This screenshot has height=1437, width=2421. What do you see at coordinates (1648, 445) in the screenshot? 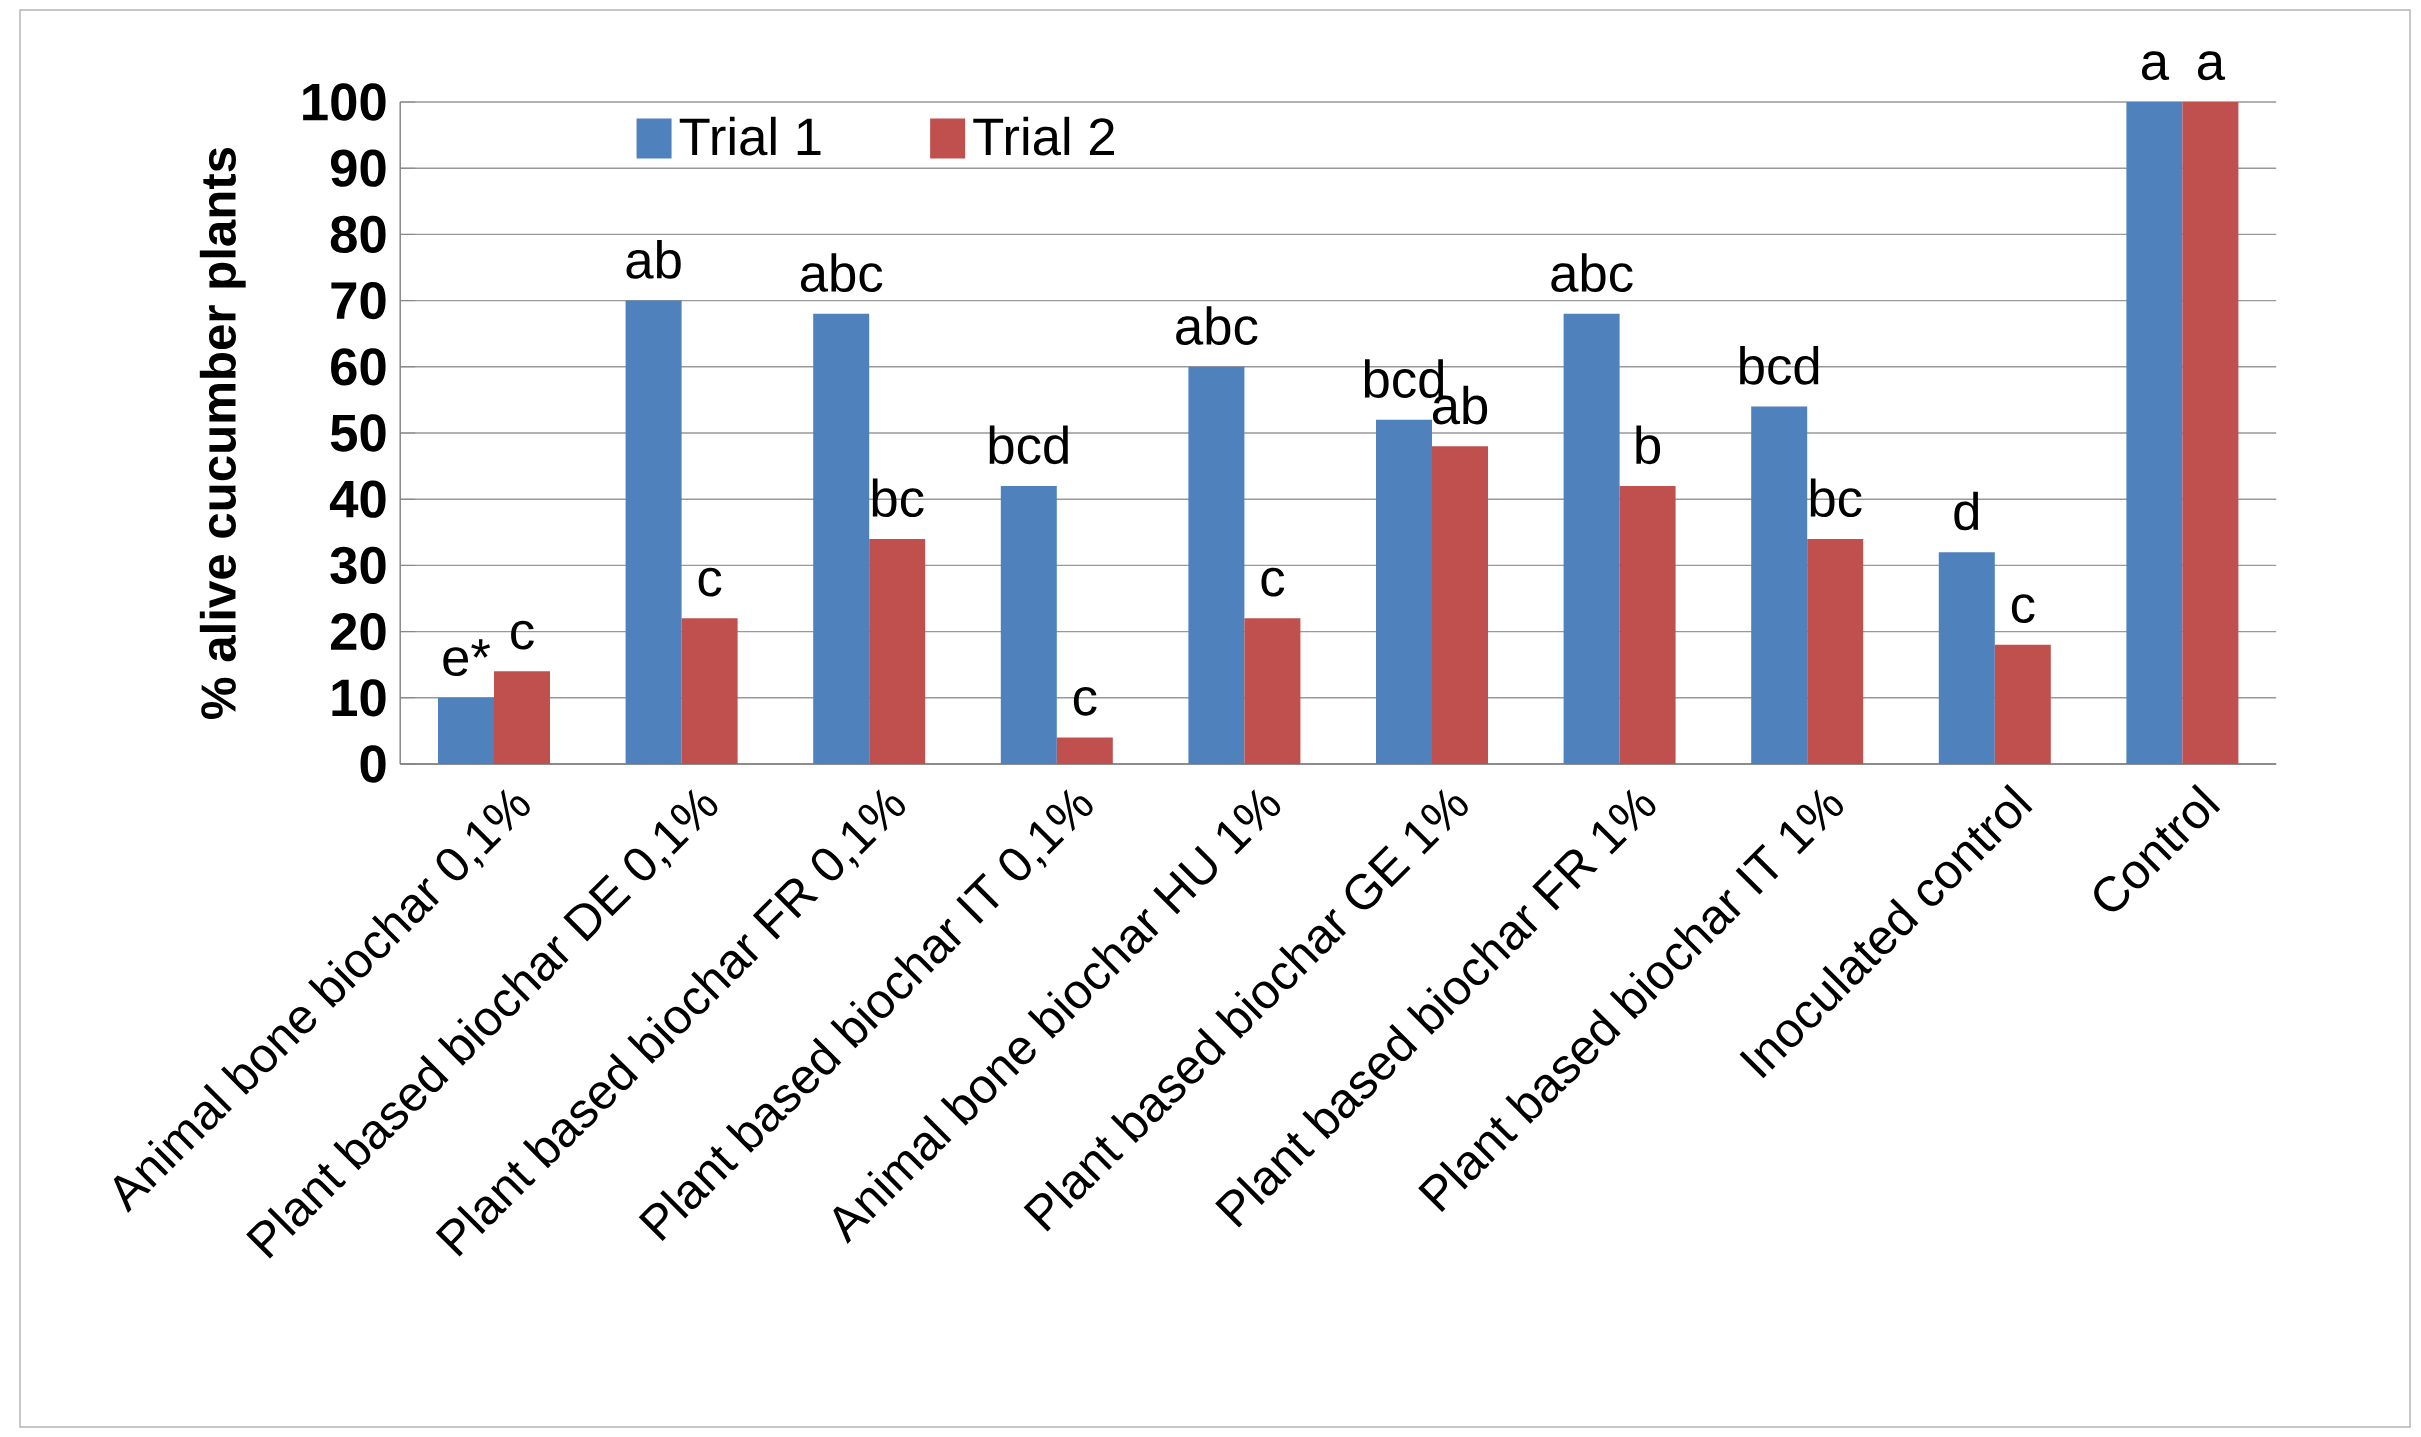
I see `annotation: b` at bounding box center [1648, 445].